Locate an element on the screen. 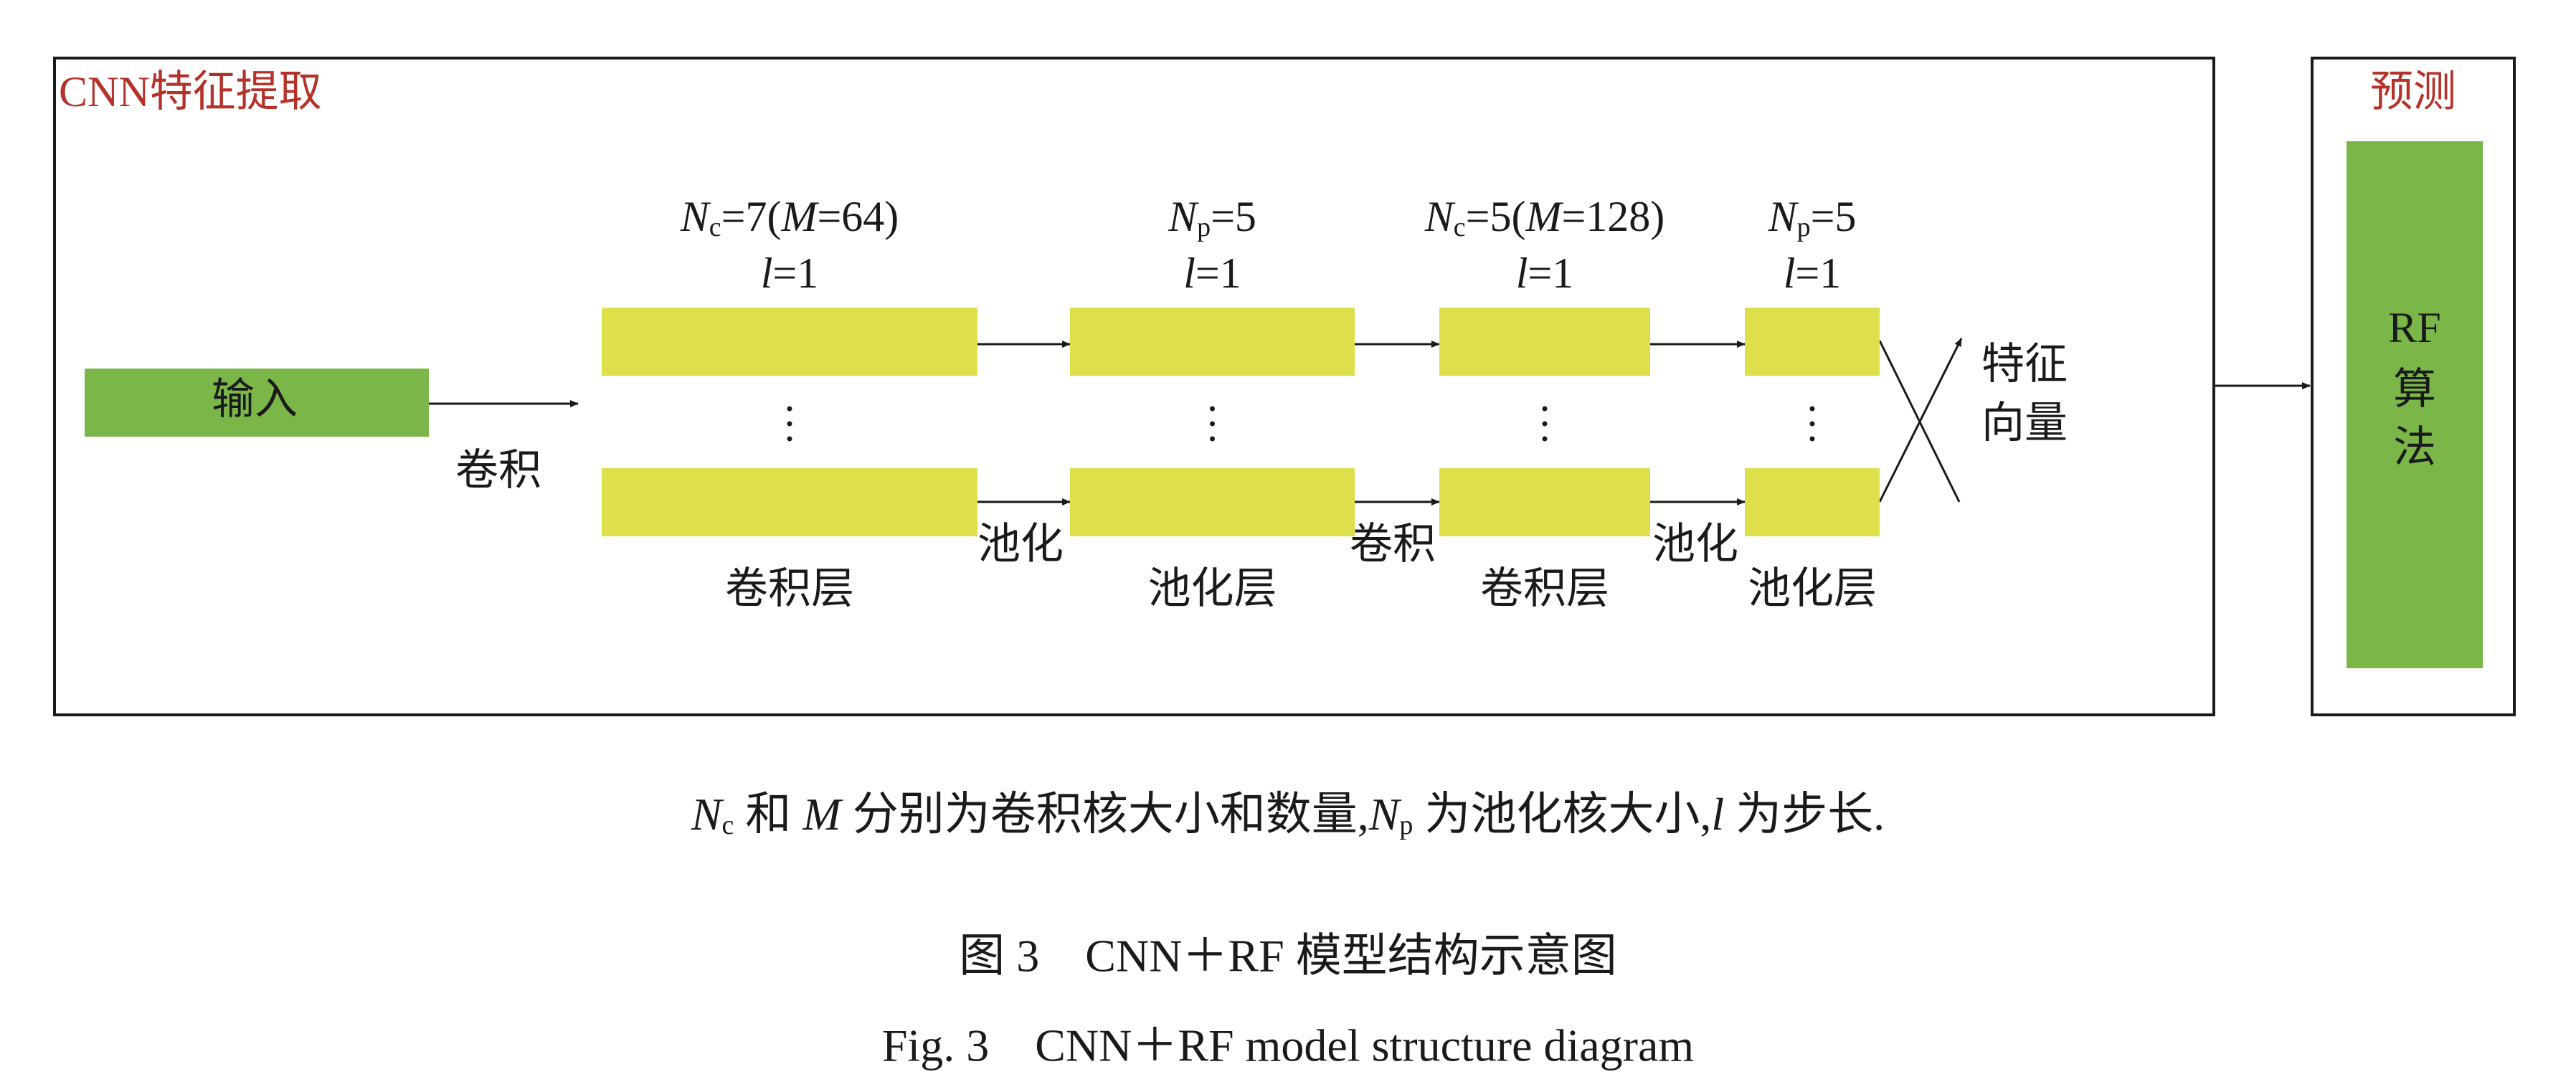 The height and width of the screenshot is (1087, 2576). text-segment: 为池化核大小, is located at coordinates (1562, 815).